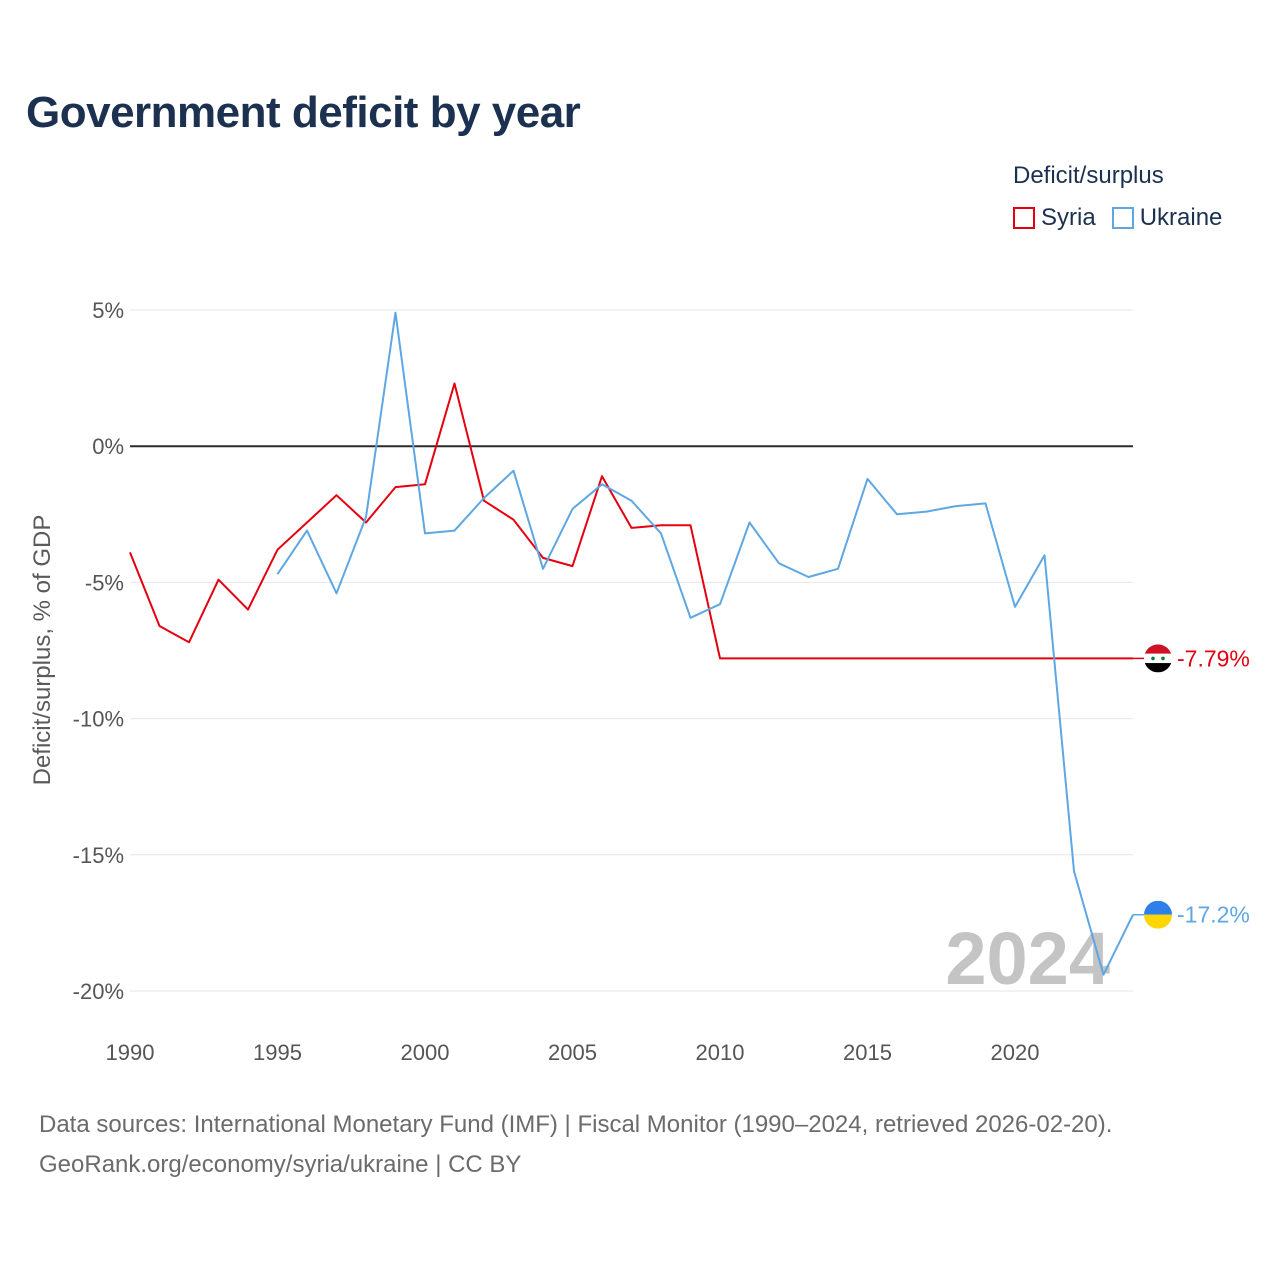  What do you see at coordinates (1158, 914) in the screenshot?
I see `ukraine-flag-icon` at bounding box center [1158, 914].